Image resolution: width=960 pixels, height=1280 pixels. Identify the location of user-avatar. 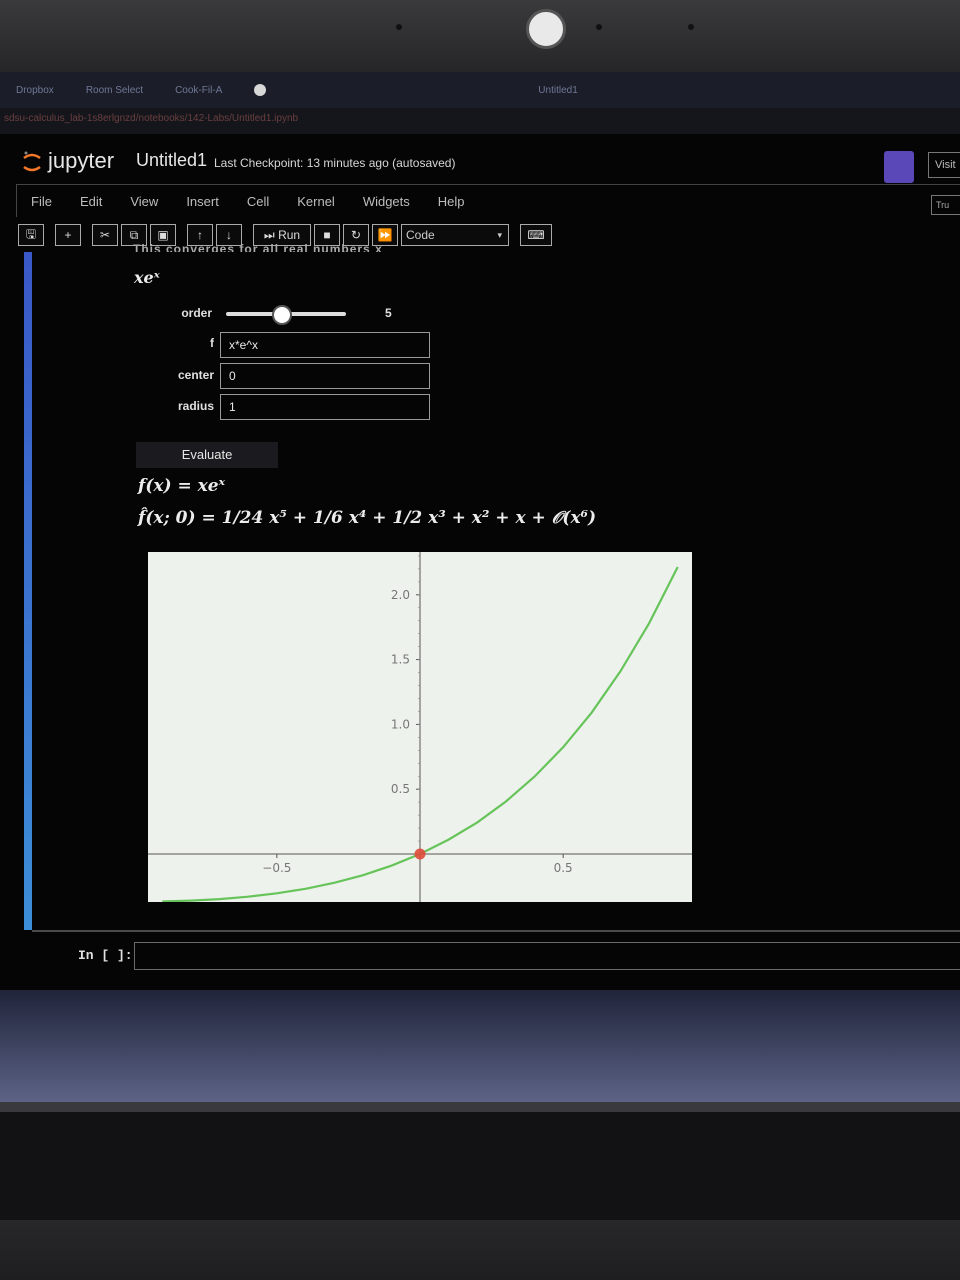
(899, 167).